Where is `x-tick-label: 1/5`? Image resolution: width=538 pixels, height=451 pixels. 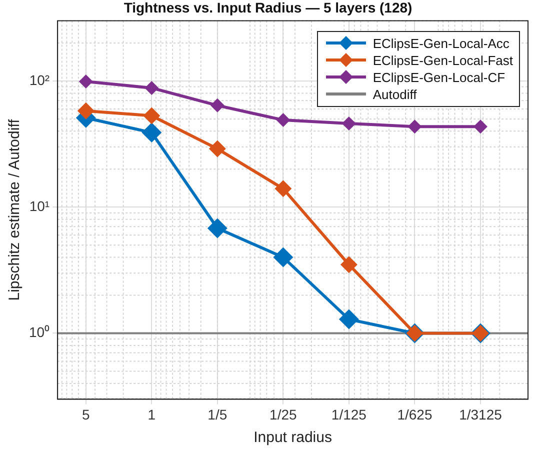
x-tick-label: 1/5 is located at coordinates (218, 414).